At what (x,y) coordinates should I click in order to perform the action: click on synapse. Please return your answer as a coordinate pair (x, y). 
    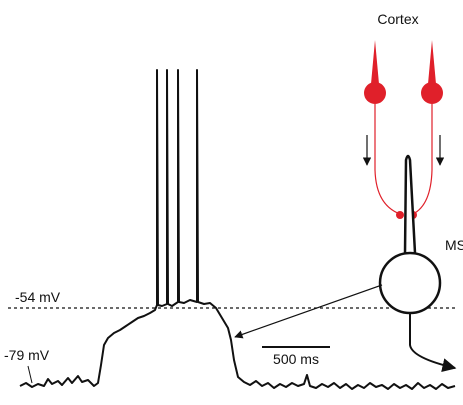
    Looking at the image, I should click on (400, 215).